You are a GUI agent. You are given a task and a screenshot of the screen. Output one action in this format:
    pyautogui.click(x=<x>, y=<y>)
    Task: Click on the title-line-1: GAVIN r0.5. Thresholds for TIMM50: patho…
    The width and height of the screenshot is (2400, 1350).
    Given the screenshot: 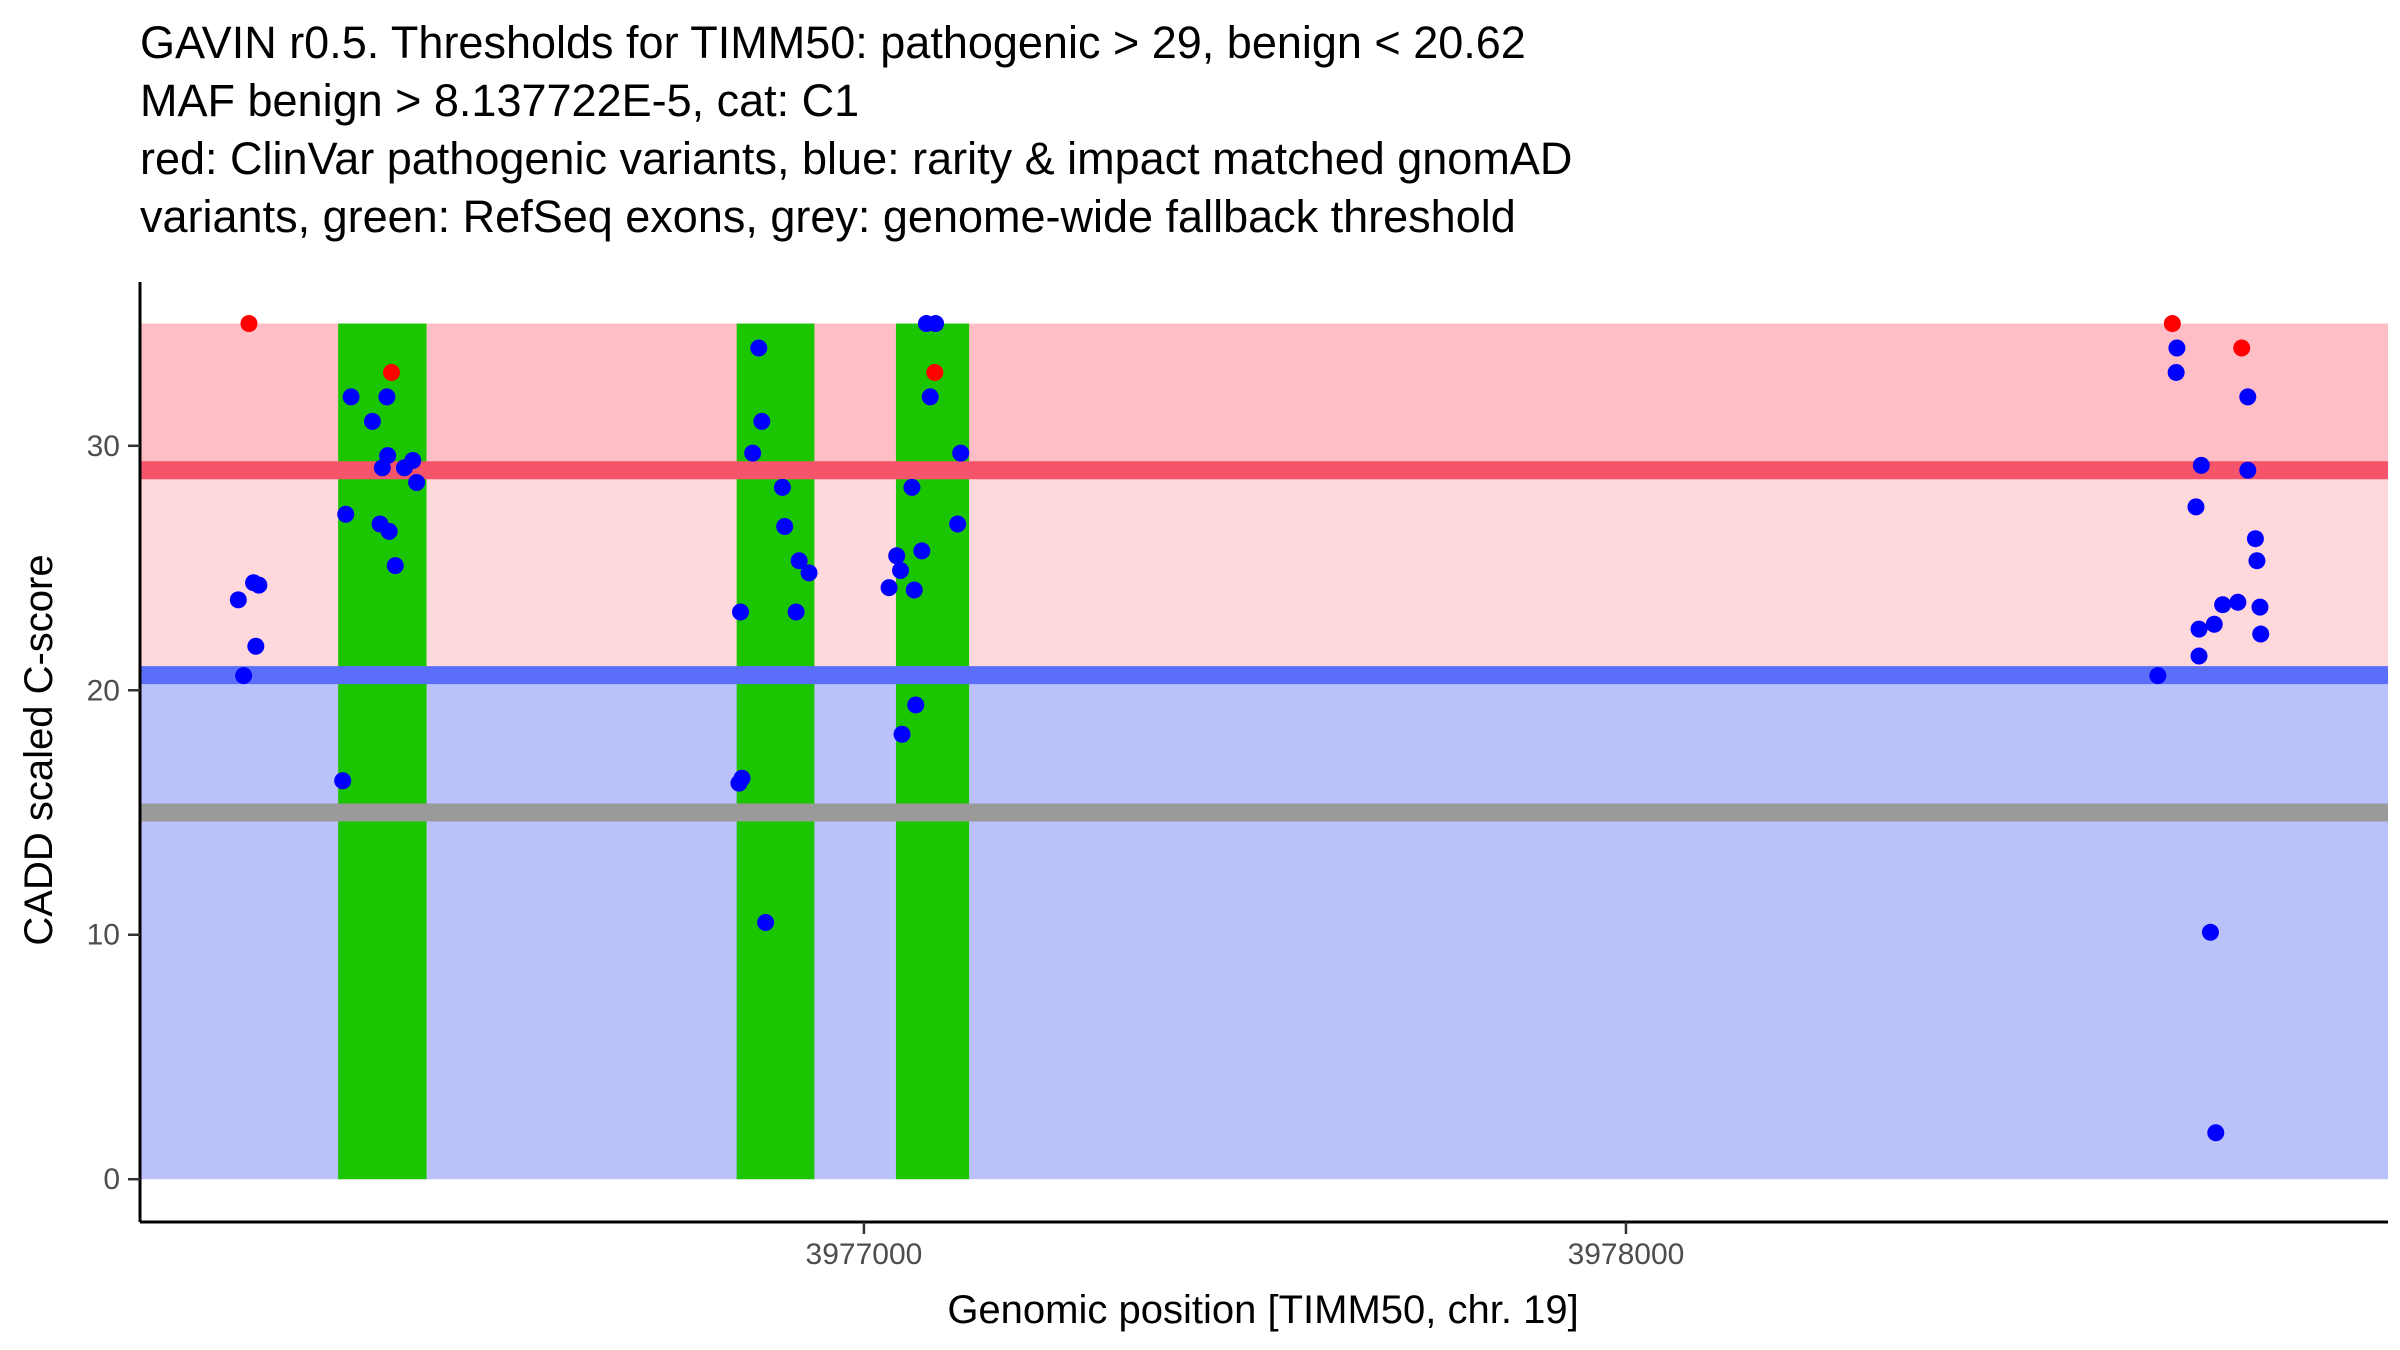 What is the action you would take?
    pyautogui.click(x=833, y=42)
    